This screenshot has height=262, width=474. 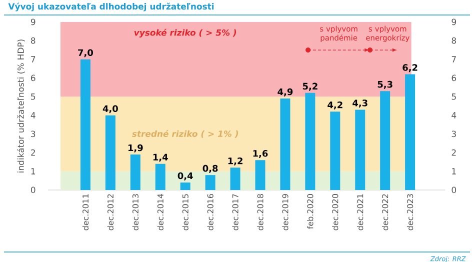 What do you see at coordinates (454, 115) in the screenshot?
I see `y2-tick-label: 4` at bounding box center [454, 115].